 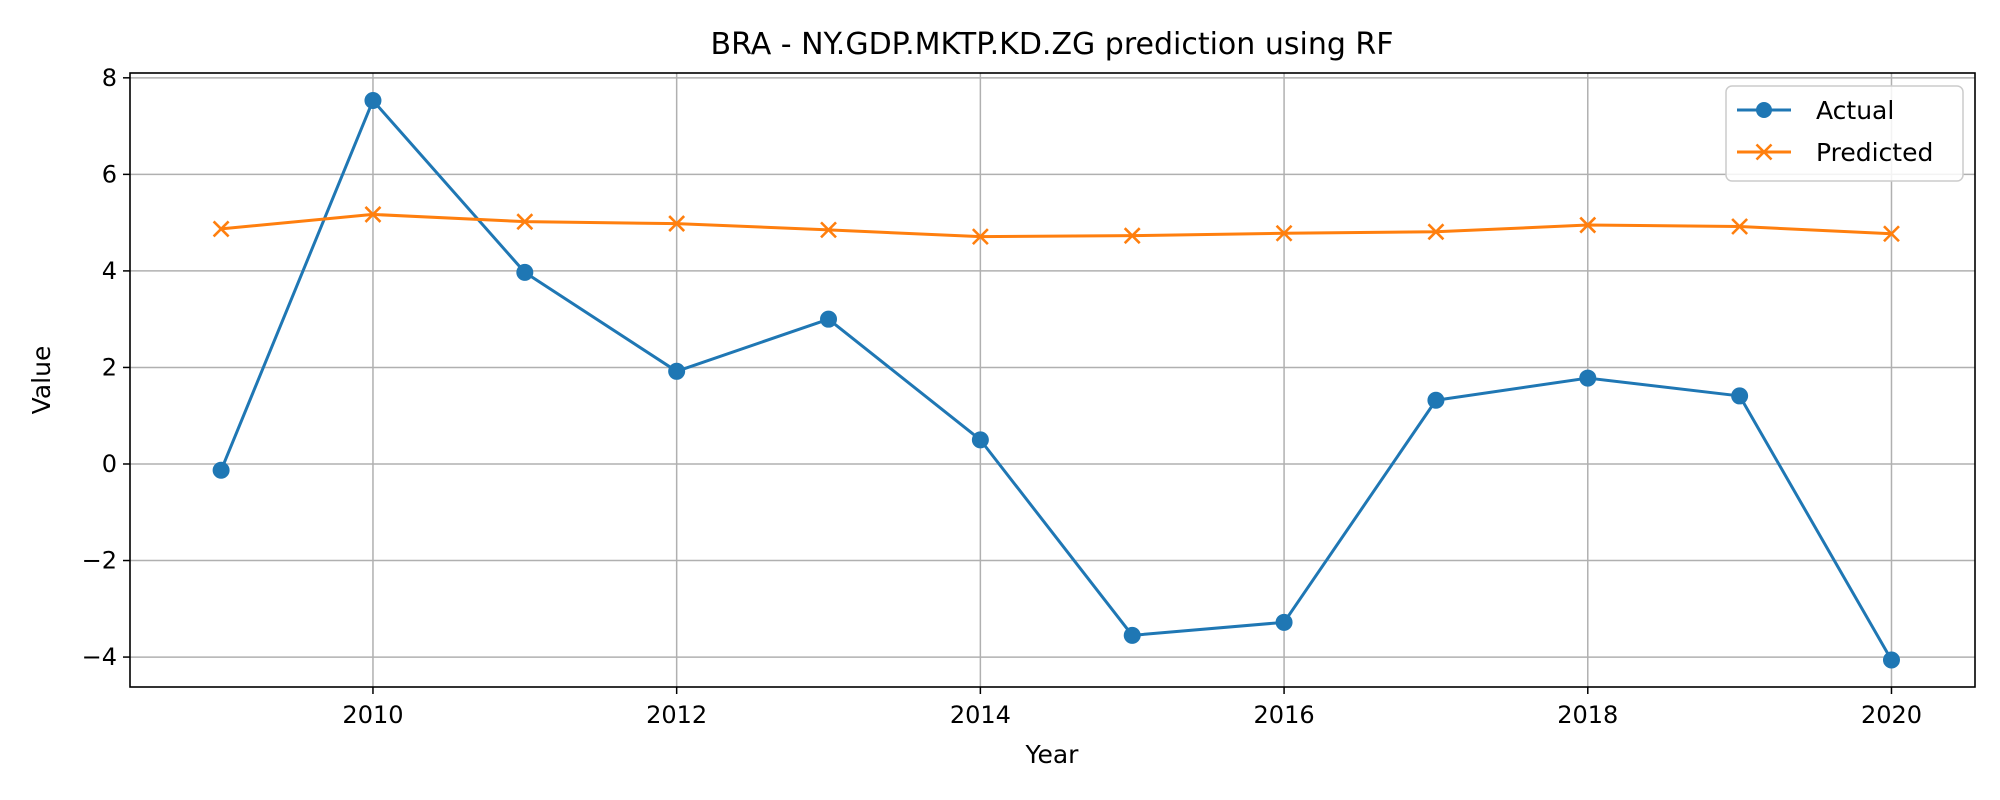 I want to click on y-axis-title: Value, so click(x=41, y=380).